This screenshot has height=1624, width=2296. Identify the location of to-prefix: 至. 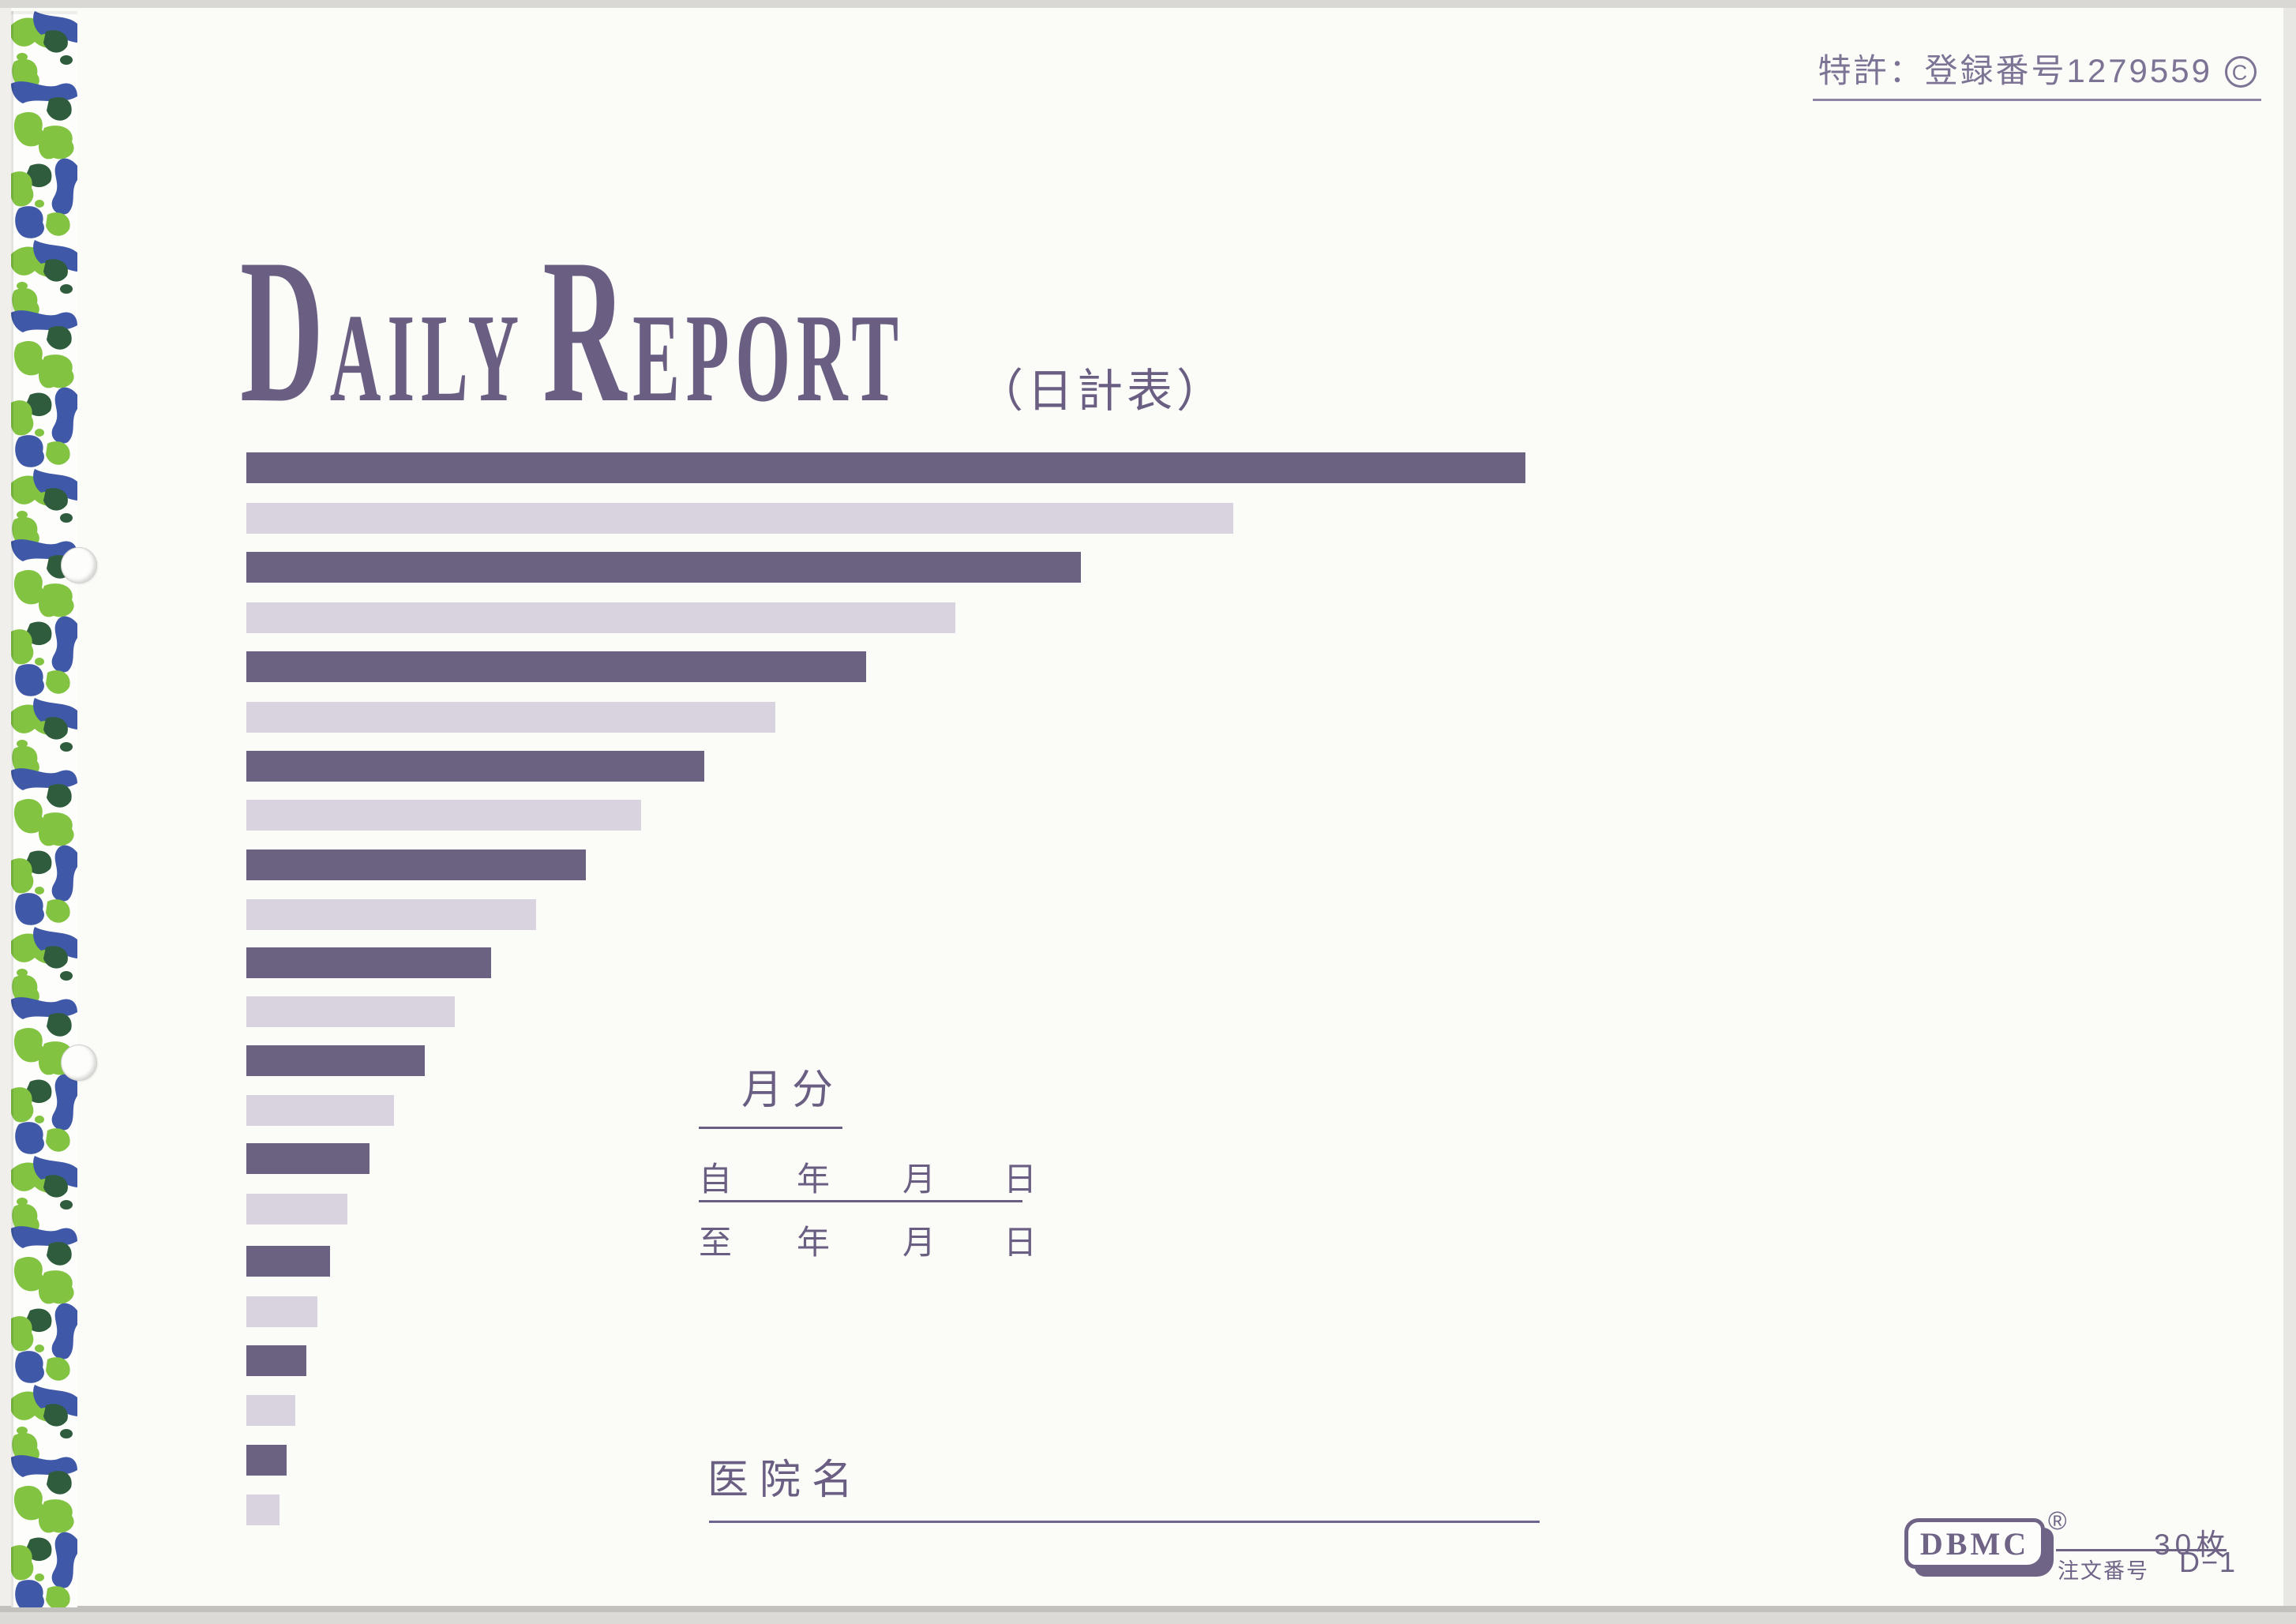
(716, 1242).